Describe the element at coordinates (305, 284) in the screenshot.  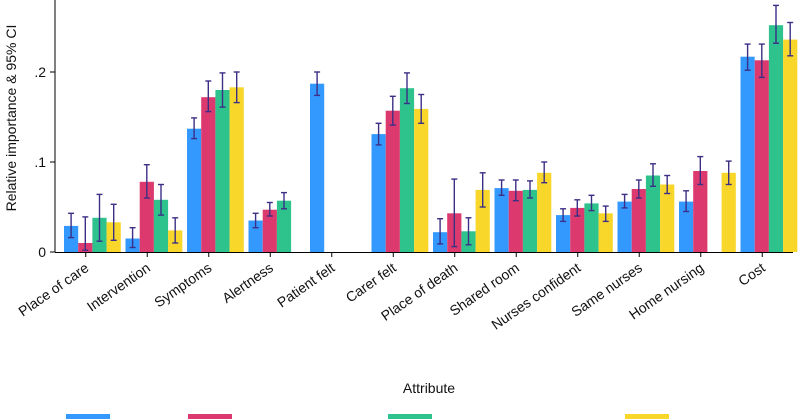
I see `x-tick-label: Patient felt` at that location.